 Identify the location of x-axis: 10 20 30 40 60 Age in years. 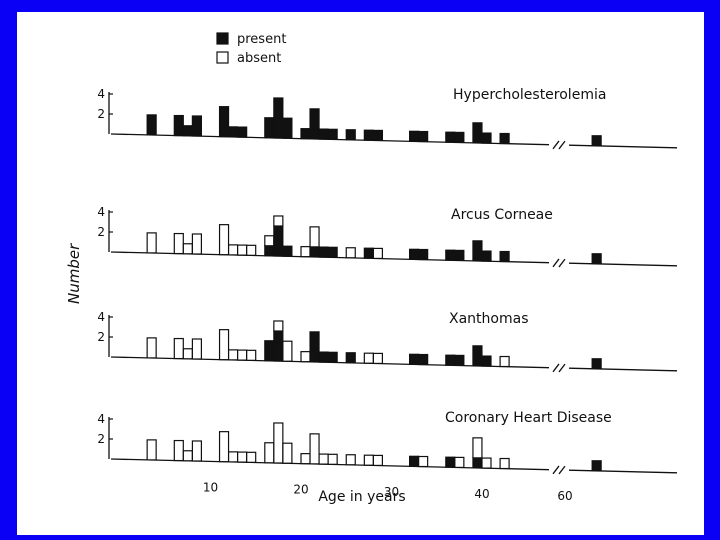
(388, 492).